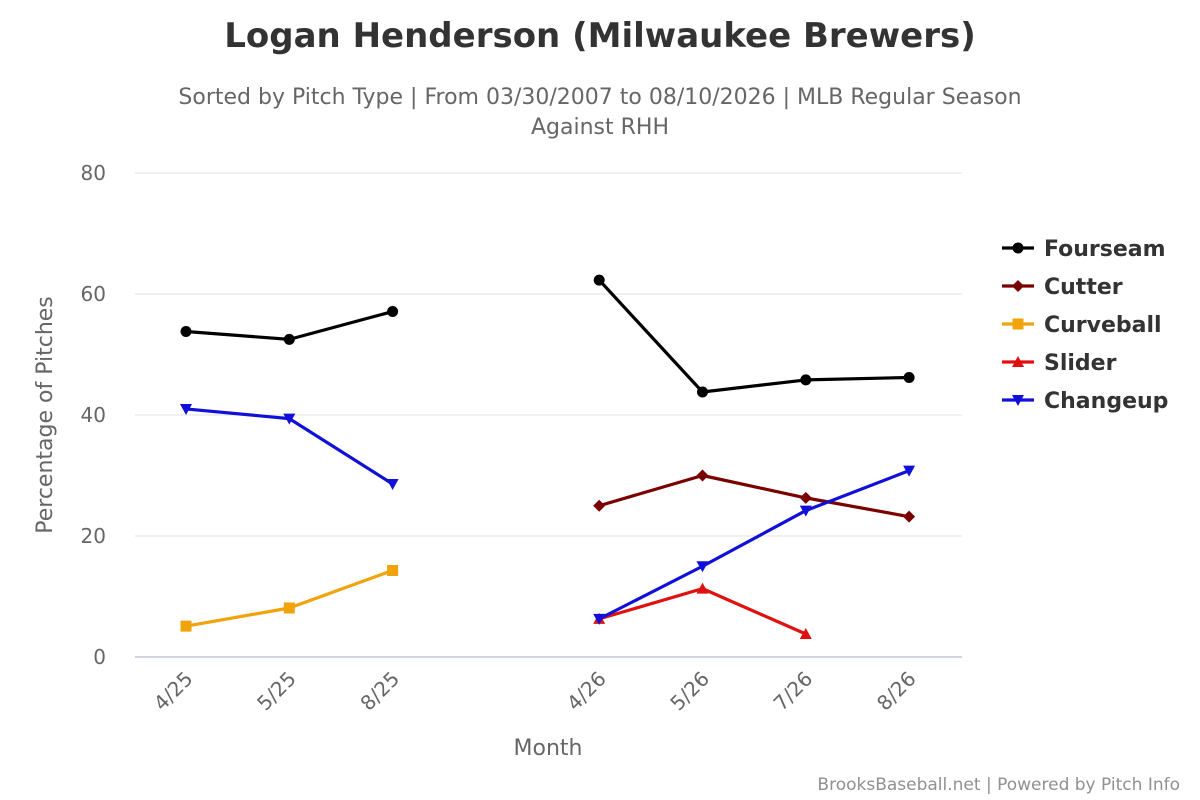 Image resolution: width=1200 pixels, height=800 pixels. What do you see at coordinates (600, 127) in the screenshot?
I see `chart-subtitle-line-2: Against RHH` at bounding box center [600, 127].